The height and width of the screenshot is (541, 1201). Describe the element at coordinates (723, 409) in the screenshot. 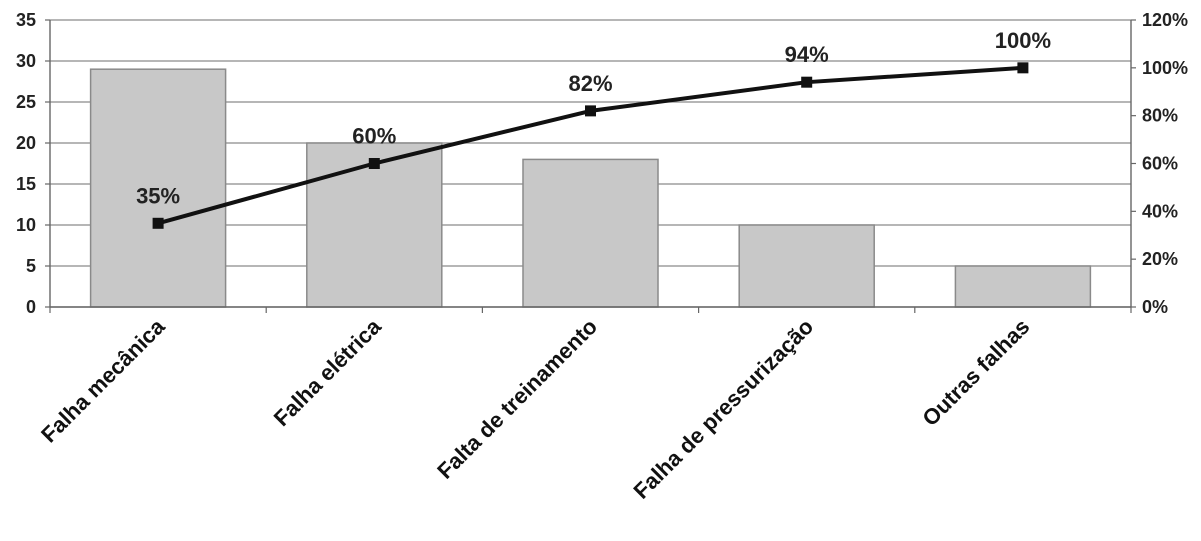

I see `category-label: Falha de pressurização` at that location.